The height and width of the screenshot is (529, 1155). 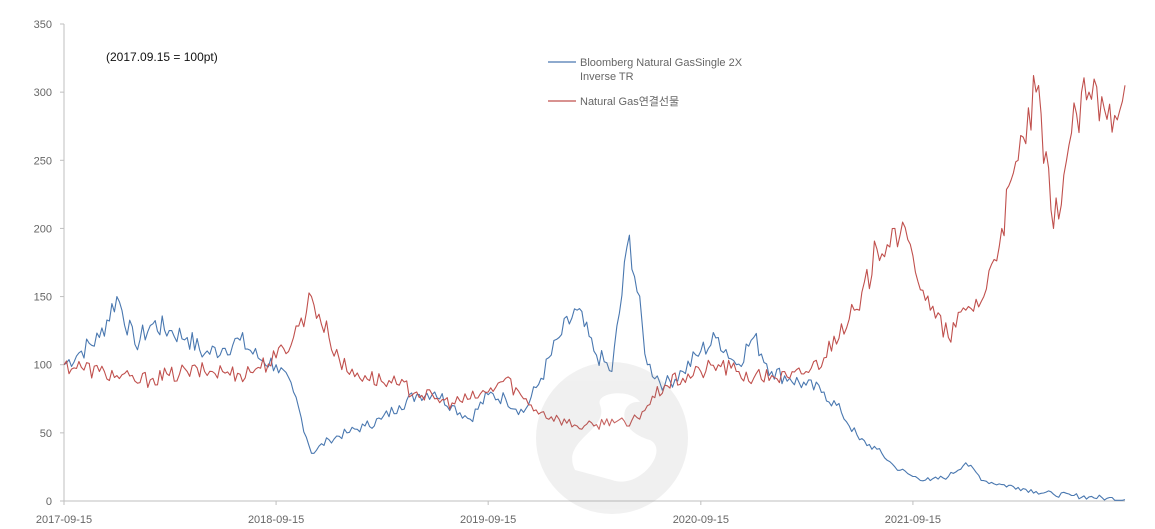 I want to click on y-tick-label: 250, so click(x=43, y=161).